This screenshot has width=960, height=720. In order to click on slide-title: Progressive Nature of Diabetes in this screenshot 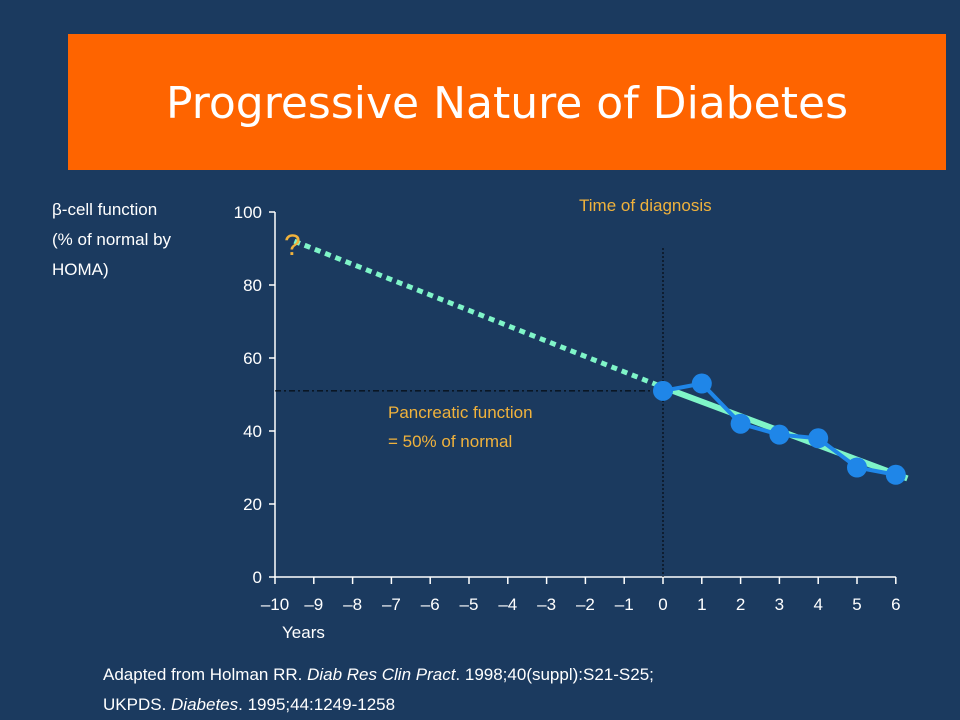, I will do `click(507, 103)`.